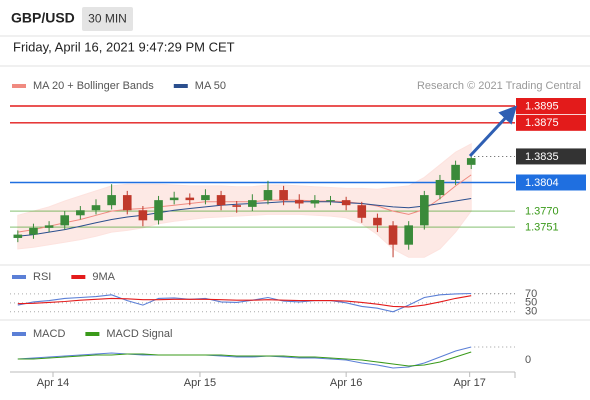  Describe the element at coordinates (542, 227) in the screenshot. I see `level-label: 1.3751` at that location.